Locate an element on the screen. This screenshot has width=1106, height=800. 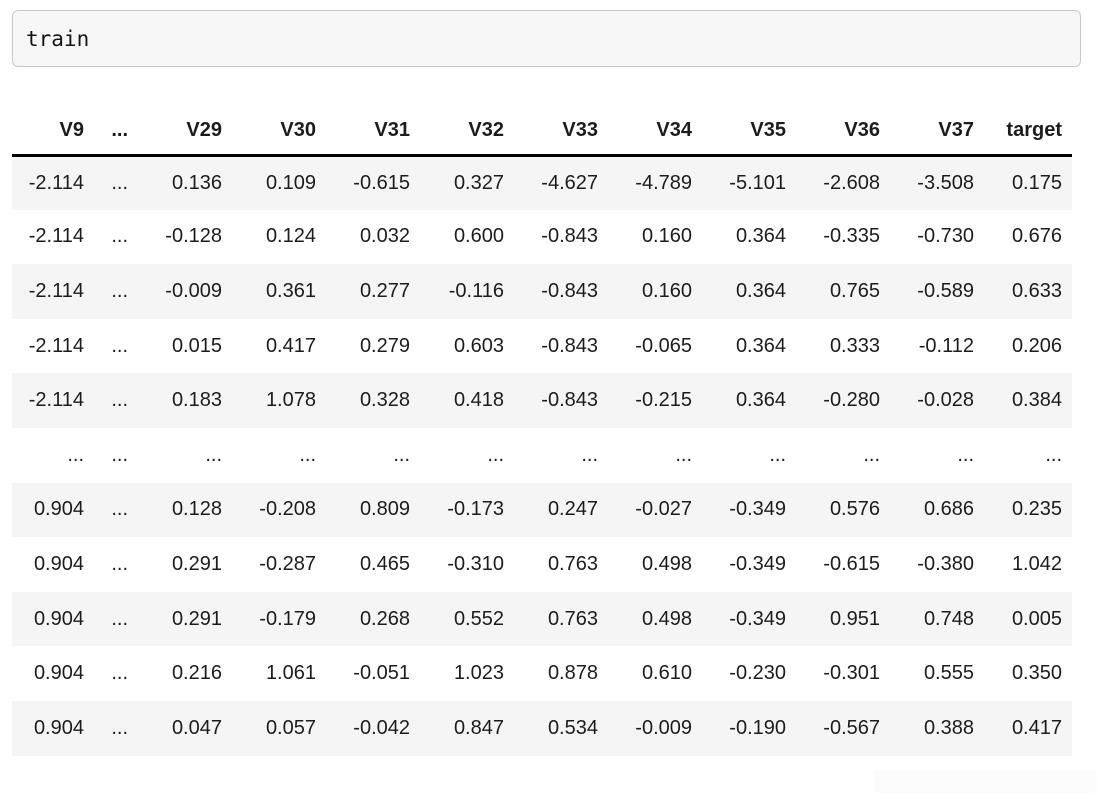
table-cell: 0.576 is located at coordinates (854, 509).